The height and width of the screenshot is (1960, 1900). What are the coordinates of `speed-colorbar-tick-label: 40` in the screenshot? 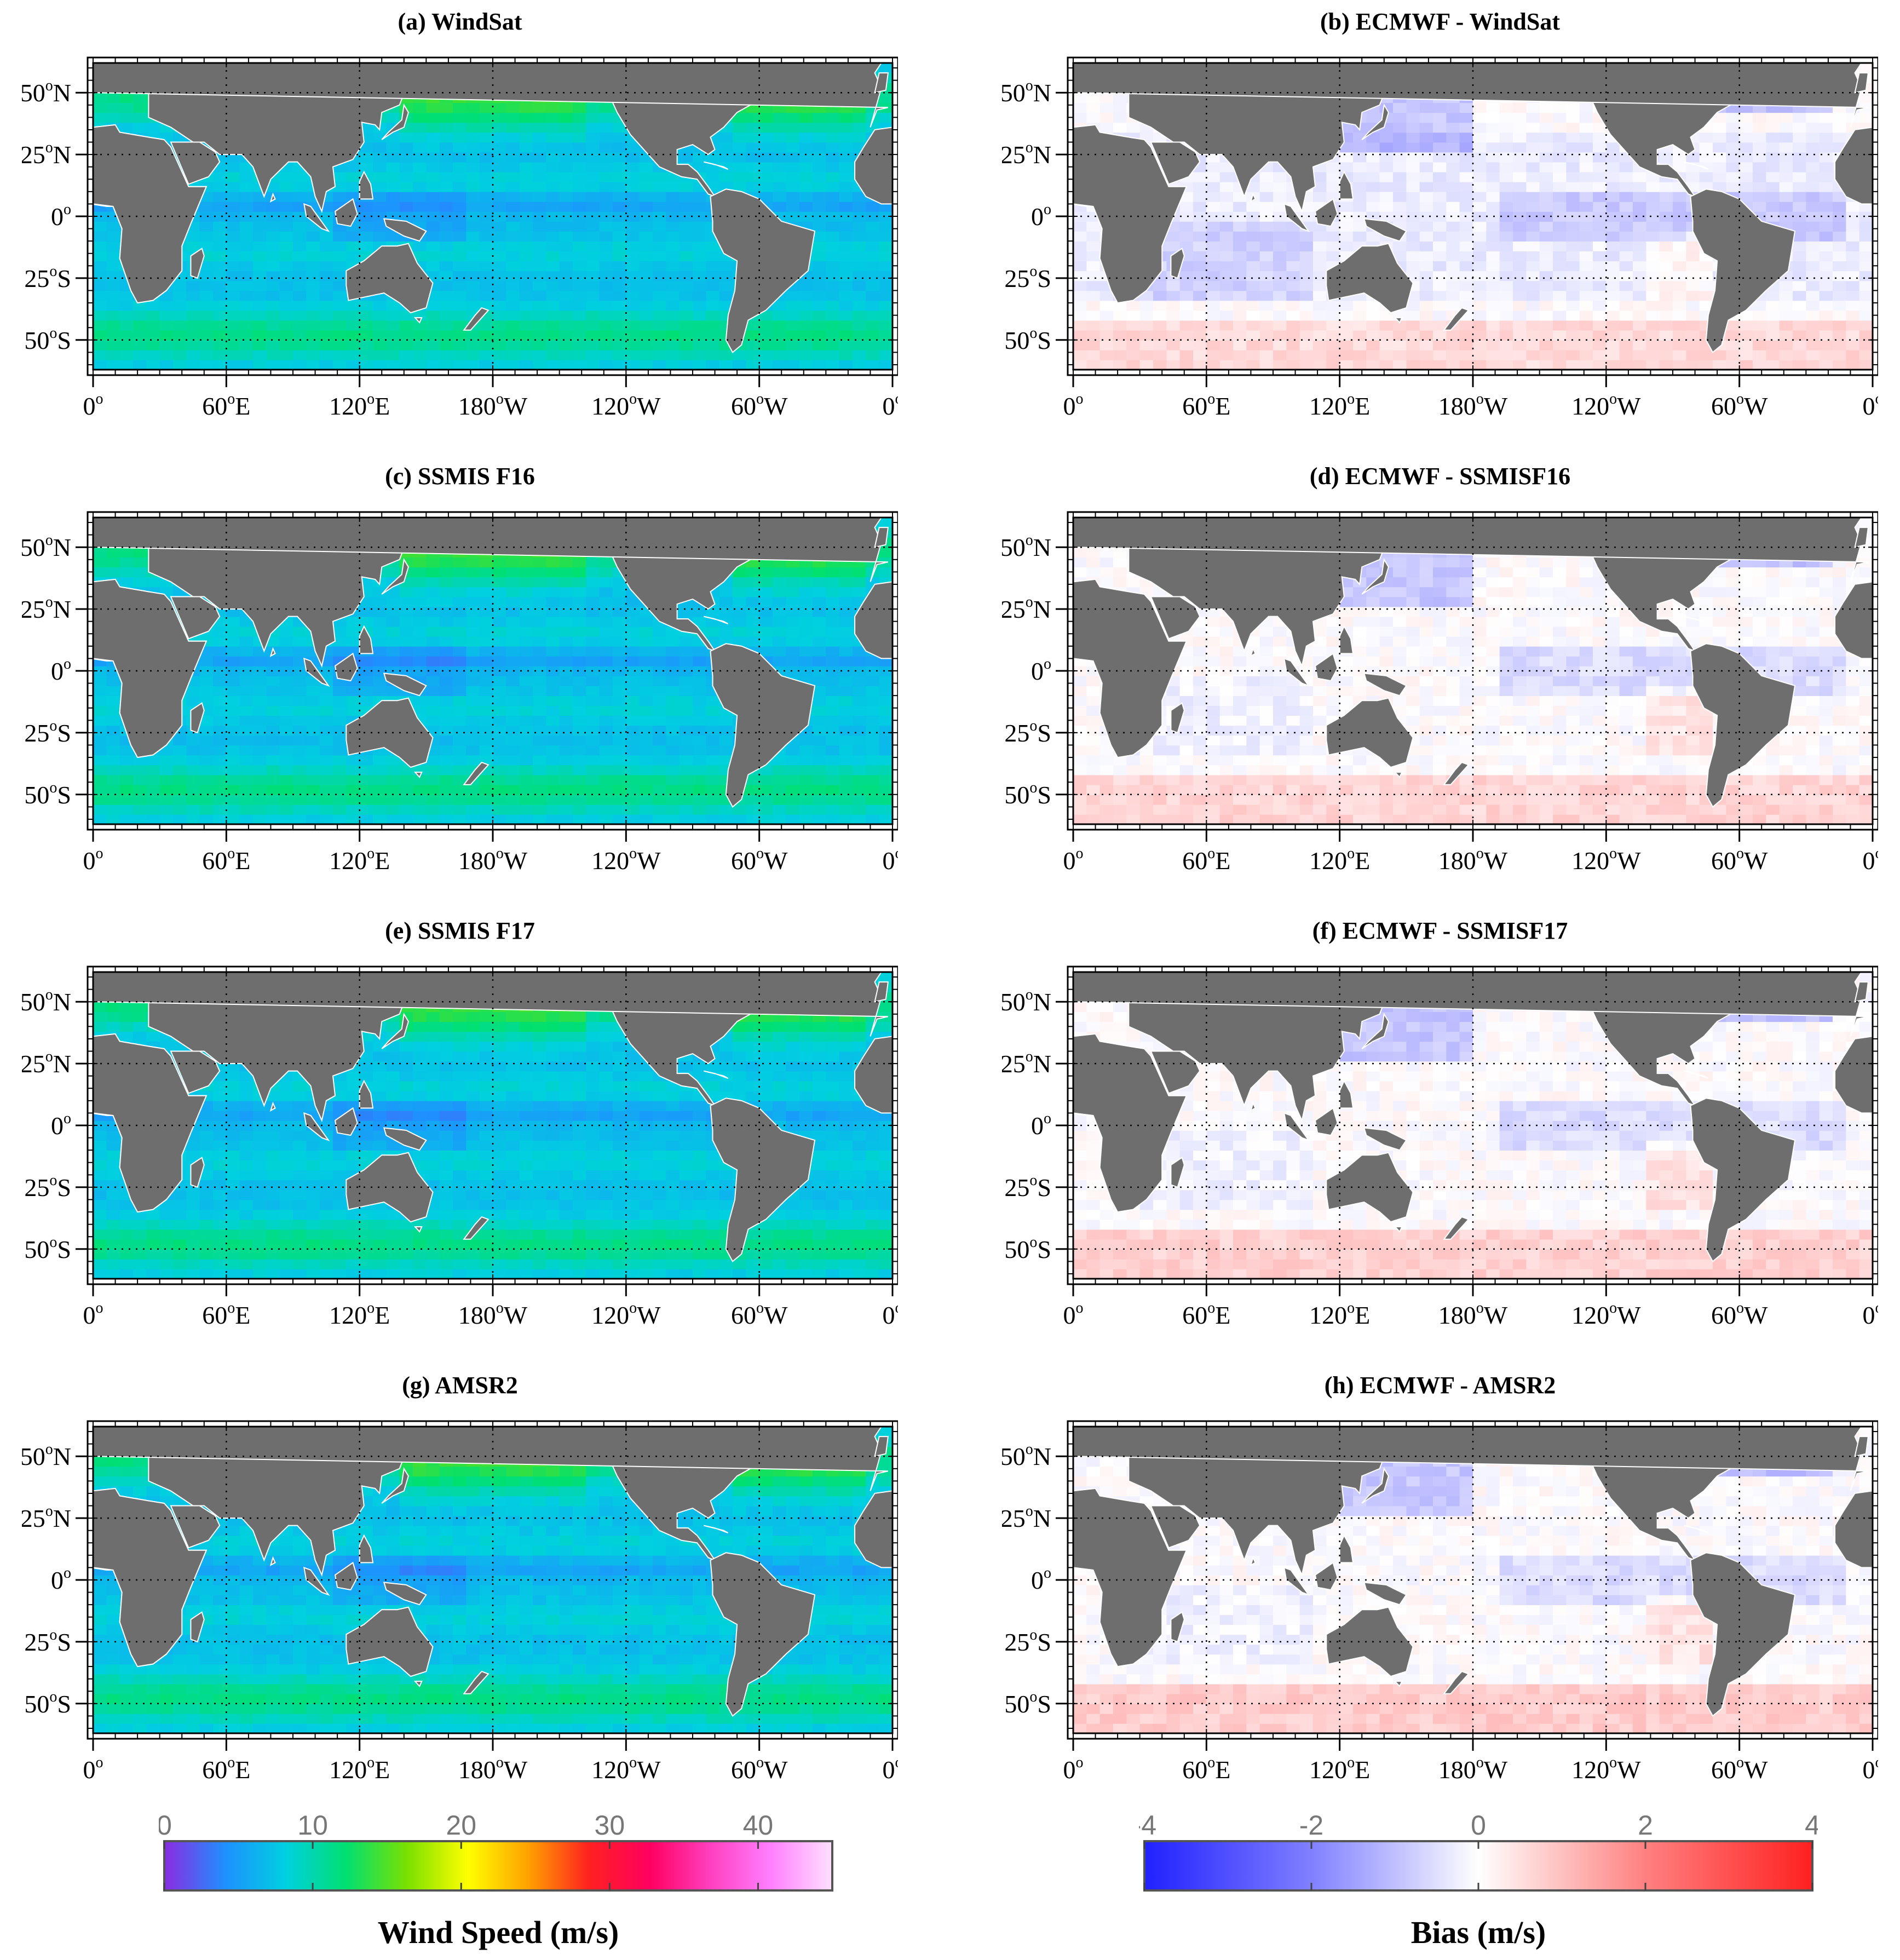 It's located at (758, 1825).